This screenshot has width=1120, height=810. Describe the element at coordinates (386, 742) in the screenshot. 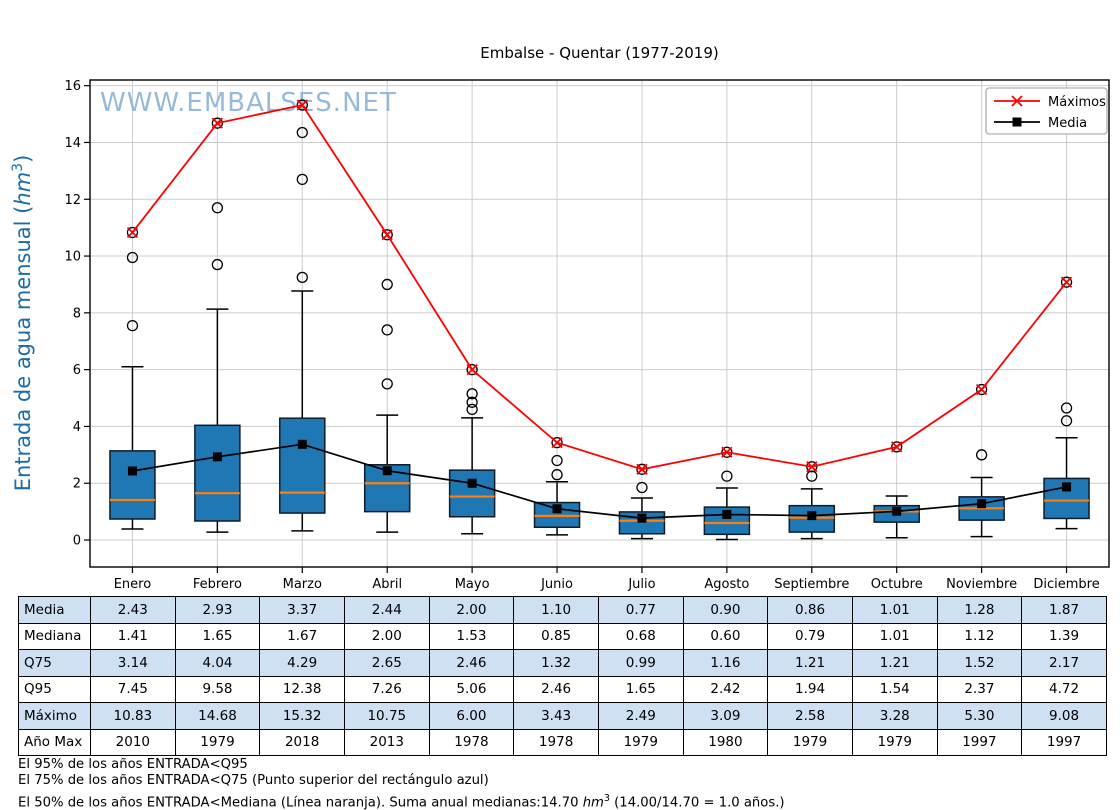

I see `stat-cell: 2013` at that location.